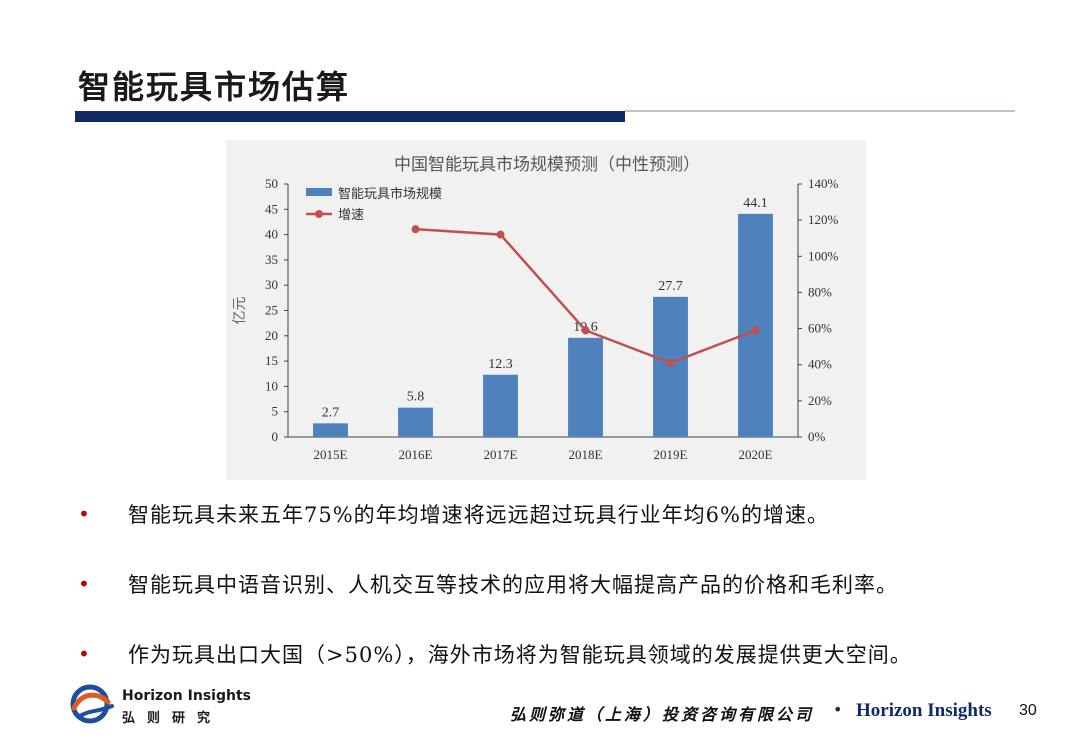 This screenshot has height=748, width=1080. Describe the element at coordinates (351, 215) in the screenshot. I see `legend-line-label: 增速` at that location.